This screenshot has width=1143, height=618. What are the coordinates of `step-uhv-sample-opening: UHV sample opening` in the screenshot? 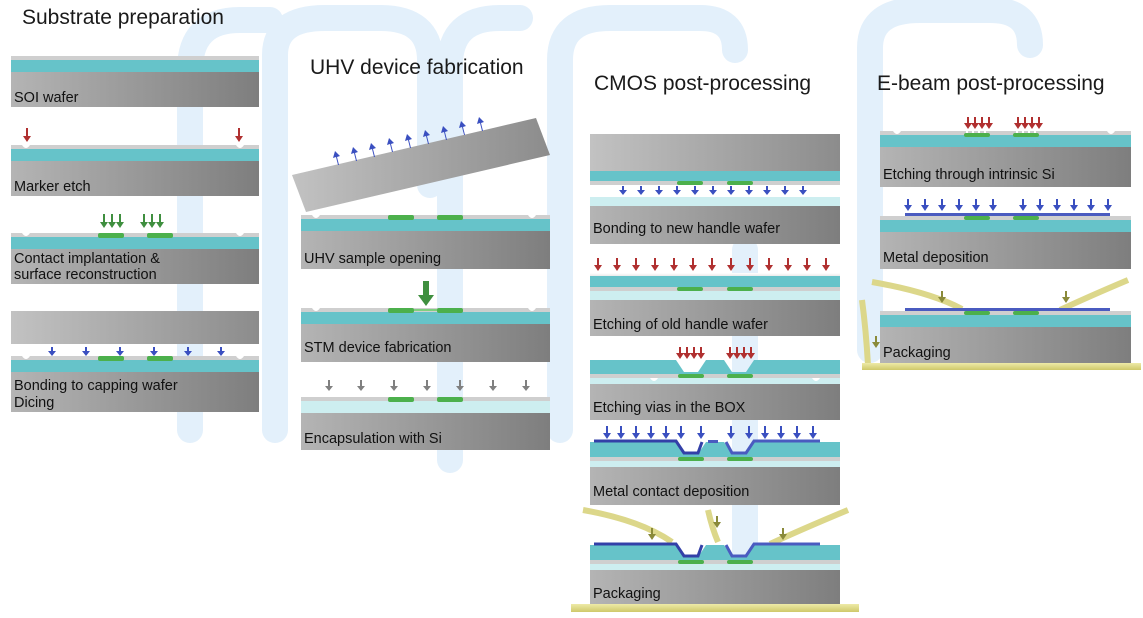 It's located at (421, 193).